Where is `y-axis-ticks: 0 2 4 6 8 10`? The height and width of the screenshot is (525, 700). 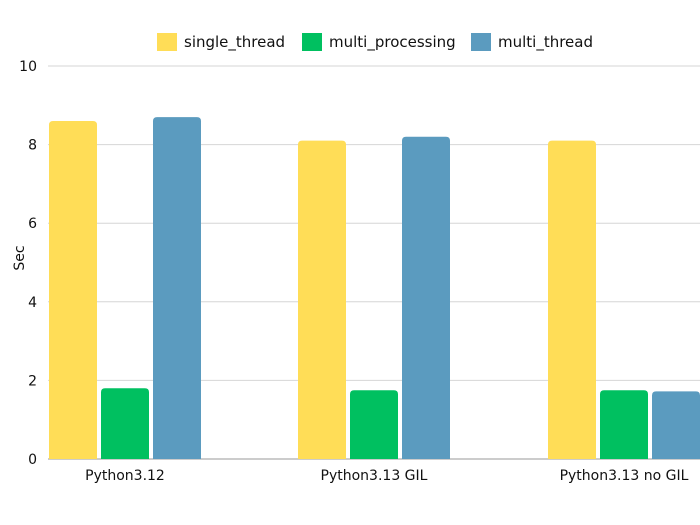
y-axis-ticks: 0 2 4 6 8 10 is located at coordinates (28, 263).